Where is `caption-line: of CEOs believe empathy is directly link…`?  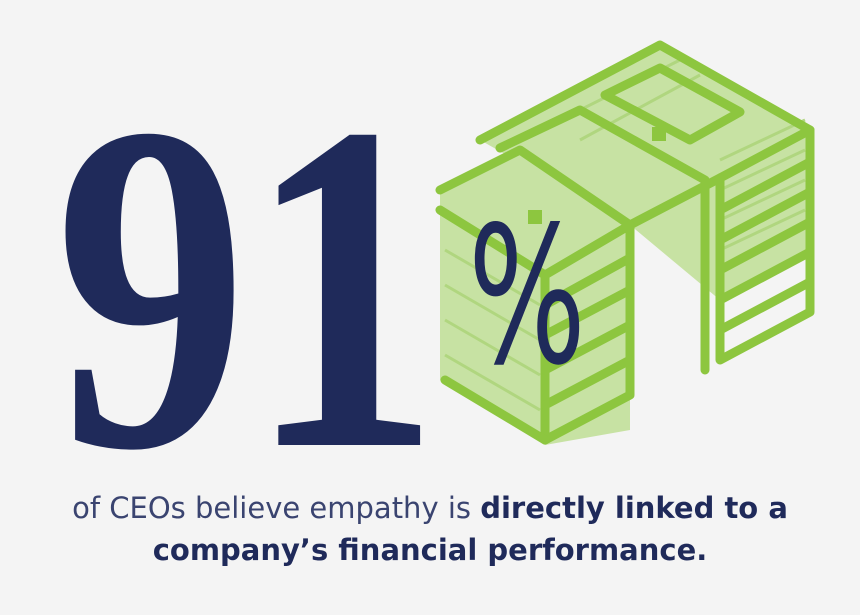
caption-line: of CEOs believe empathy is directly link… is located at coordinates (430, 508).